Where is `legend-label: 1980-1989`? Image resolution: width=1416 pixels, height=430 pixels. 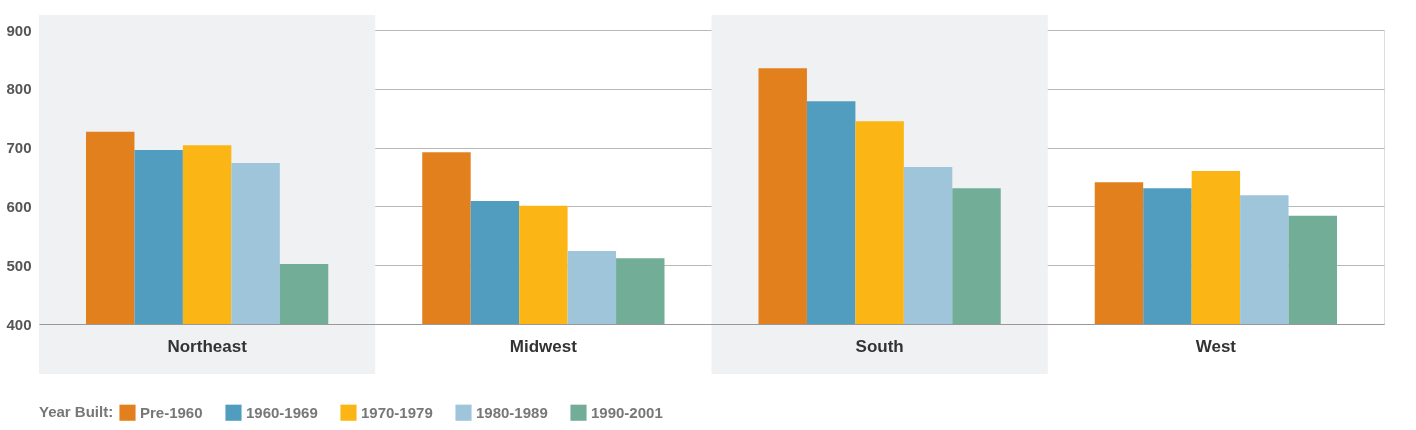 legend-label: 1980-1989 is located at coordinates (512, 412).